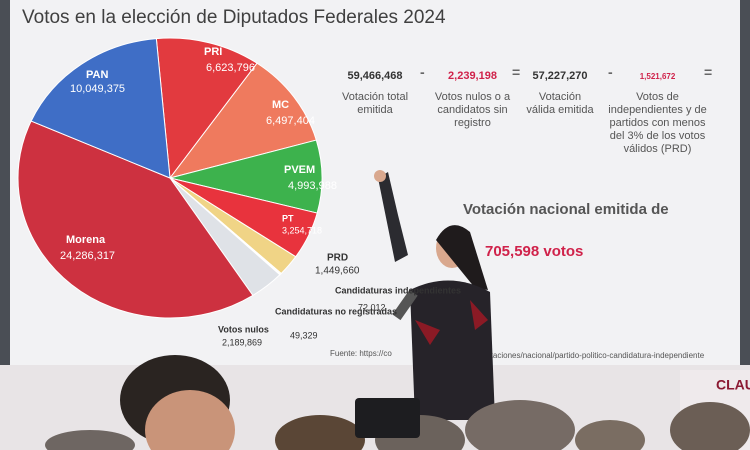 Image resolution: width=750 pixels, height=450 pixels. I want to click on equation-item: 59,466,468 Votación total emitida, so click(375, 93).